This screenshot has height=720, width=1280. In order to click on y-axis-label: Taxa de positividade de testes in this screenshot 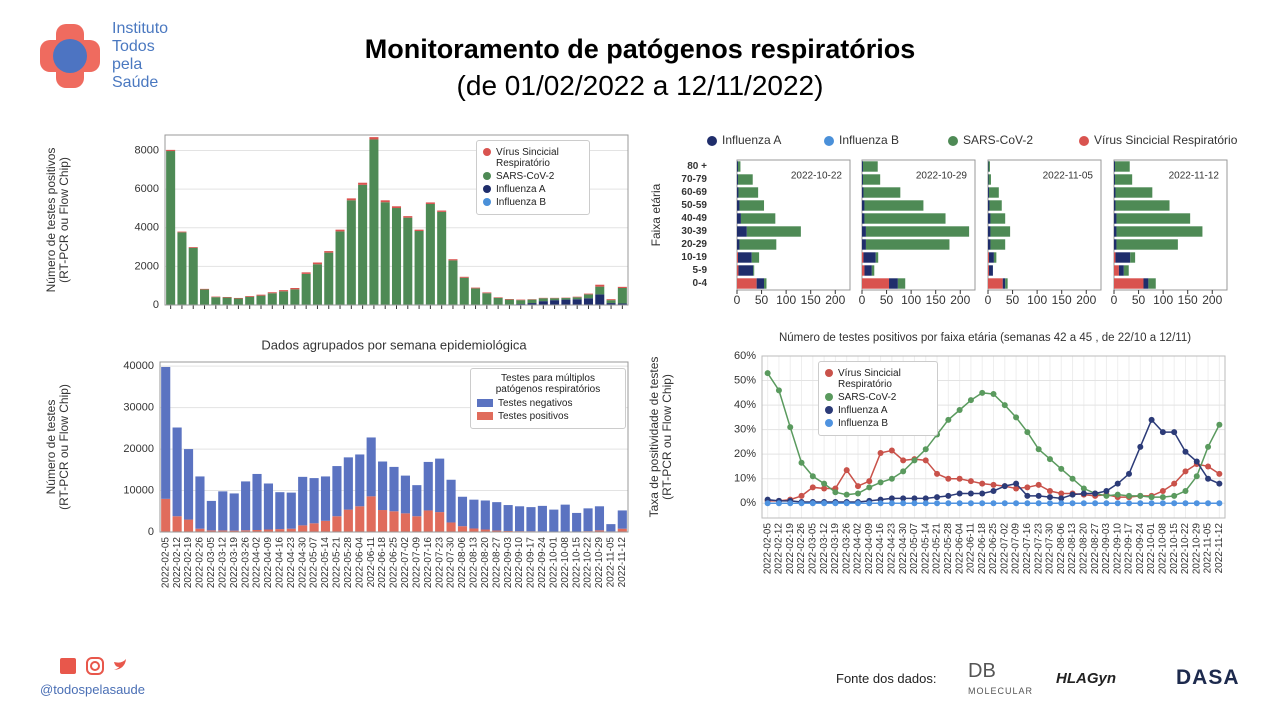, I will do `click(654, 437)`.